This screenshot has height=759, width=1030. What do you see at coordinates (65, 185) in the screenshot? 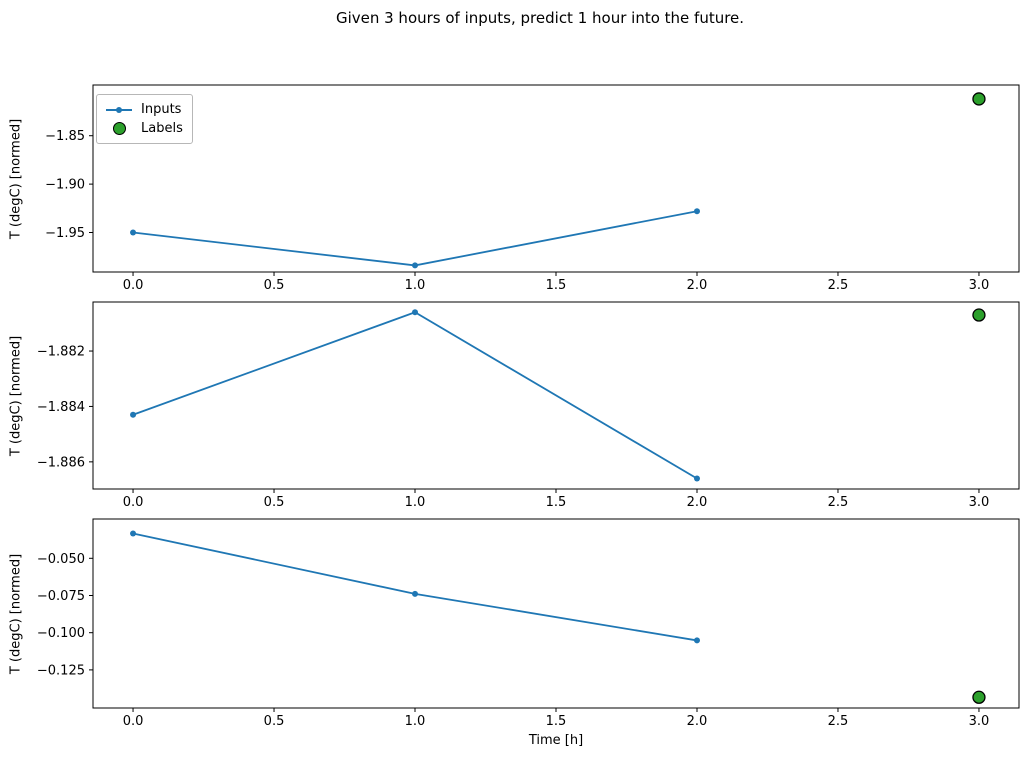
I see `y-tick-label: −1.90` at bounding box center [65, 185].